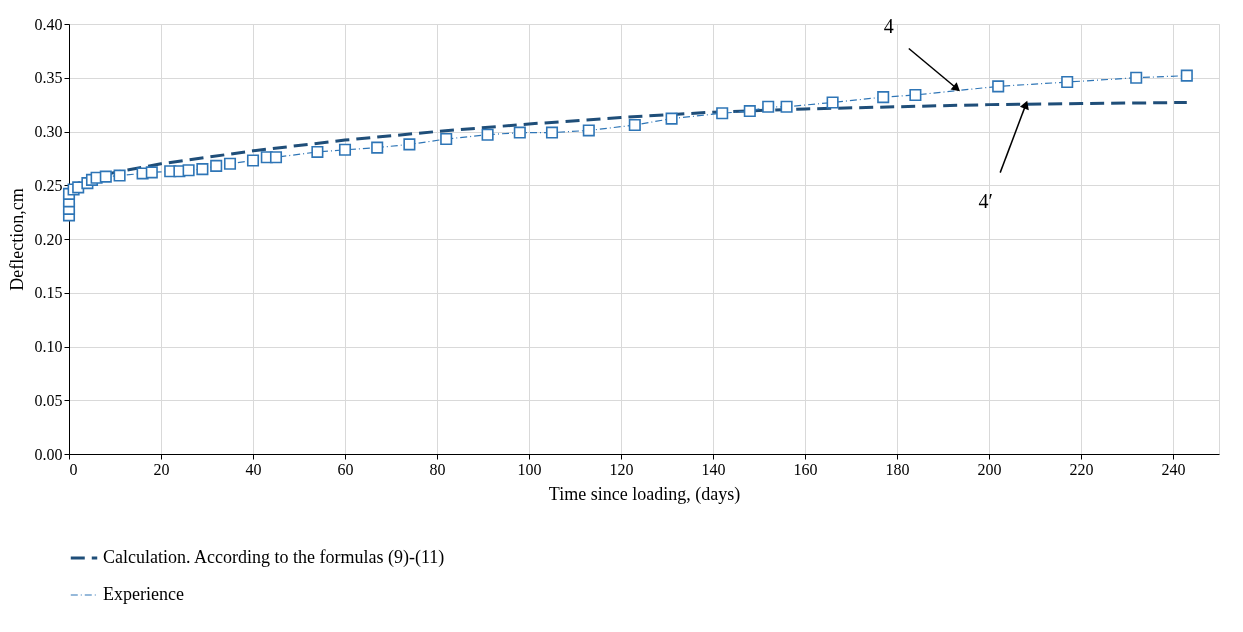  What do you see at coordinates (644, 494) in the screenshot?
I see `x-axis-title: Time since loading, (days)` at bounding box center [644, 494].